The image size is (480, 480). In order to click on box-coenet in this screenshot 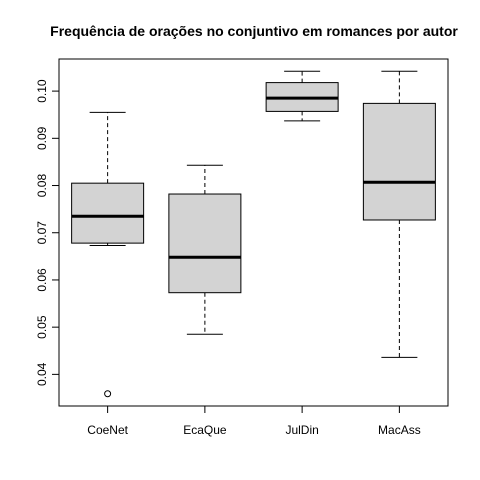, I will do `click(108, 254)`.